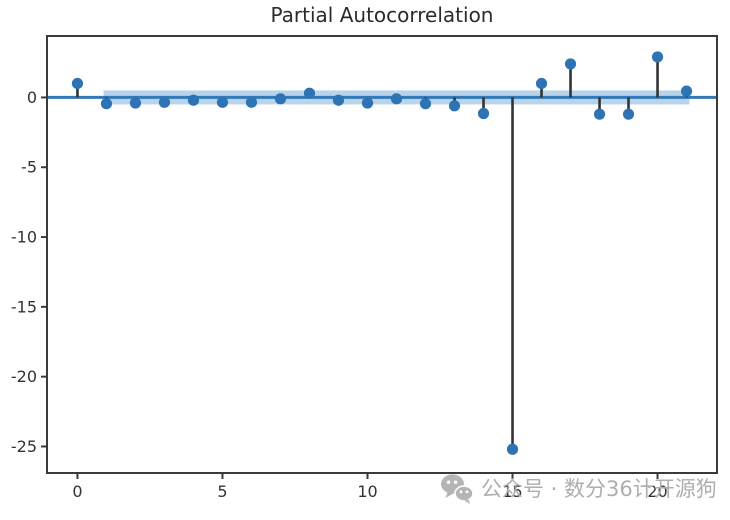 This screenshot has height=520, width=730. I want to click on x-tick-label-20: 20, so click(657, 491).